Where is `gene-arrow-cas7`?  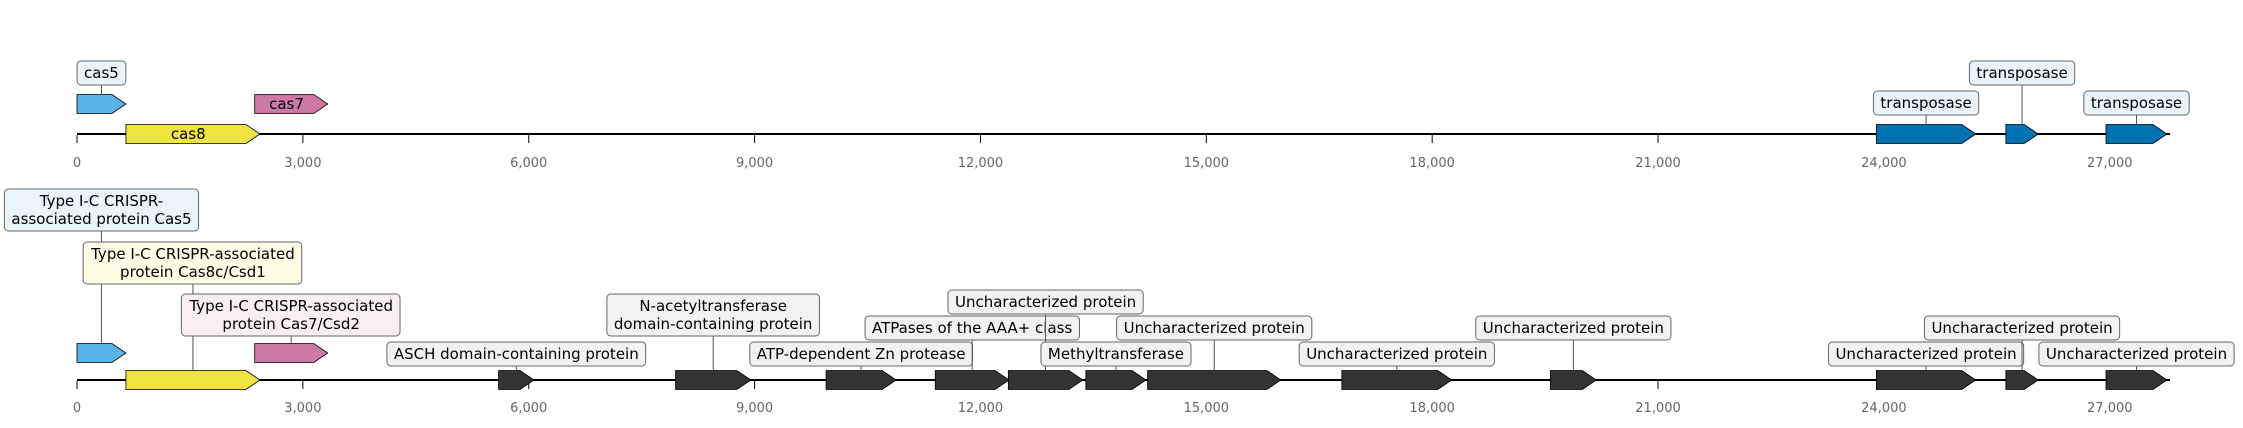 gene-arrow-cas7 is located at coordinates (291, 104).